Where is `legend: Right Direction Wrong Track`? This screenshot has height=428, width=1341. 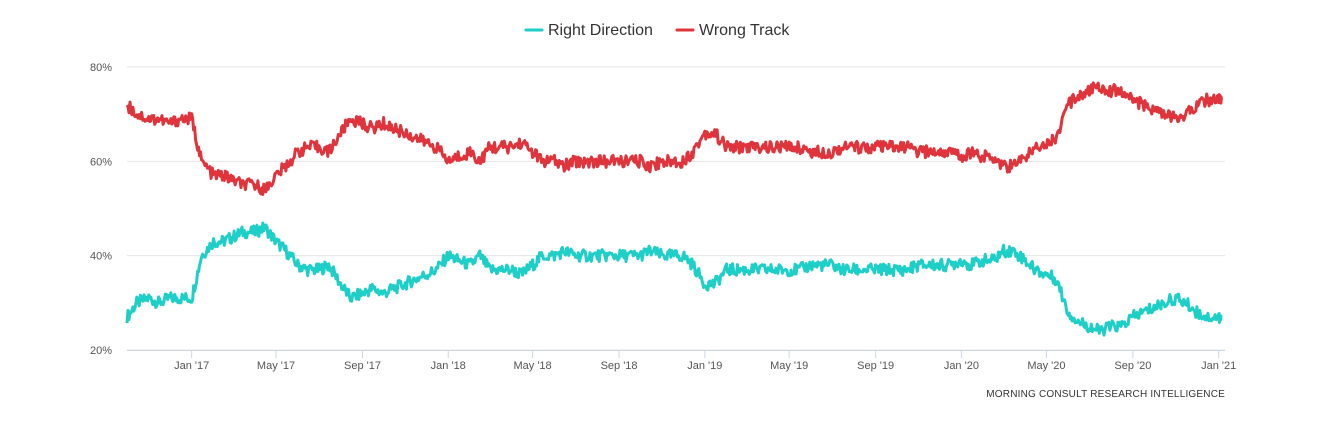 legend: Right Direction Wrong Track is located at coordinates (657, 30).